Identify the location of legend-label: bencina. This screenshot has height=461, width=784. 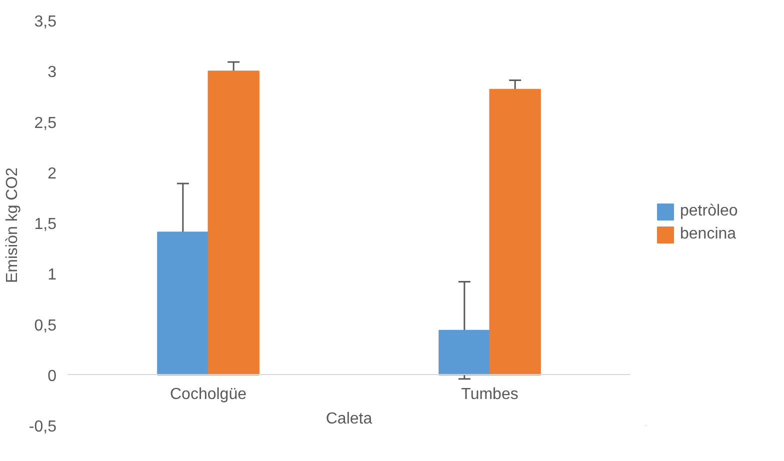
(708, 234).